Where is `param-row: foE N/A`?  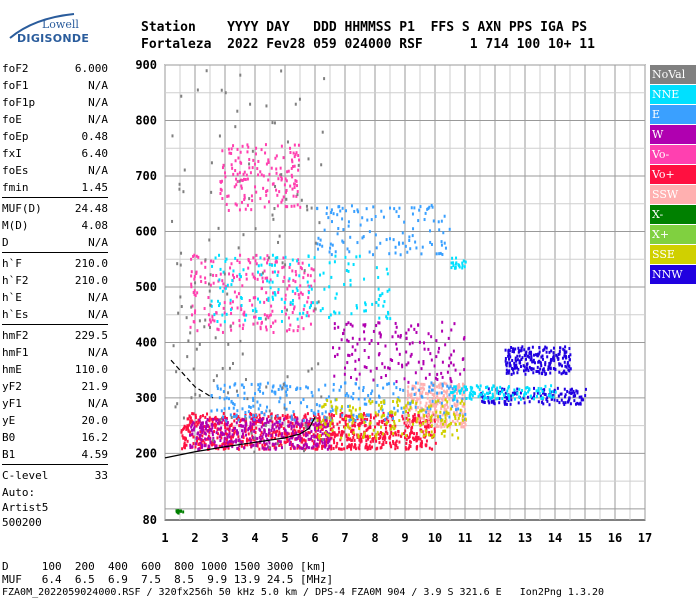 param-row: foE N/A is located at coordinates (55, 119).